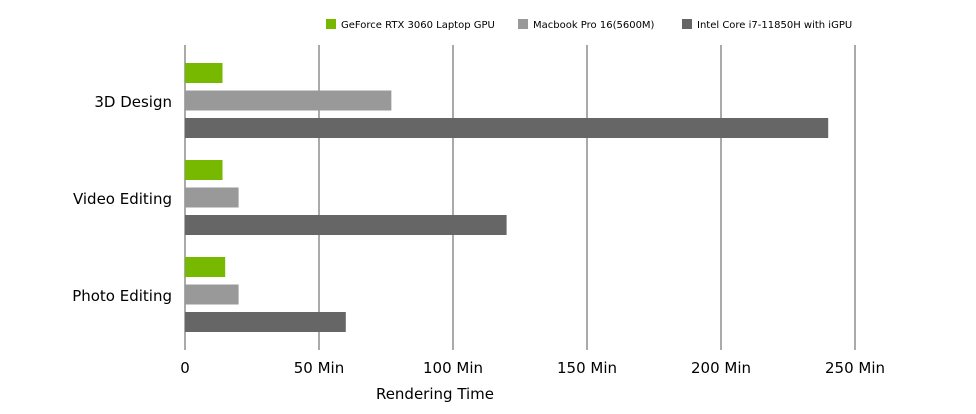 The height and width of the screenshot is (414, 976). I want to click on x-tick-label: 150 Min, so click(587, 368).